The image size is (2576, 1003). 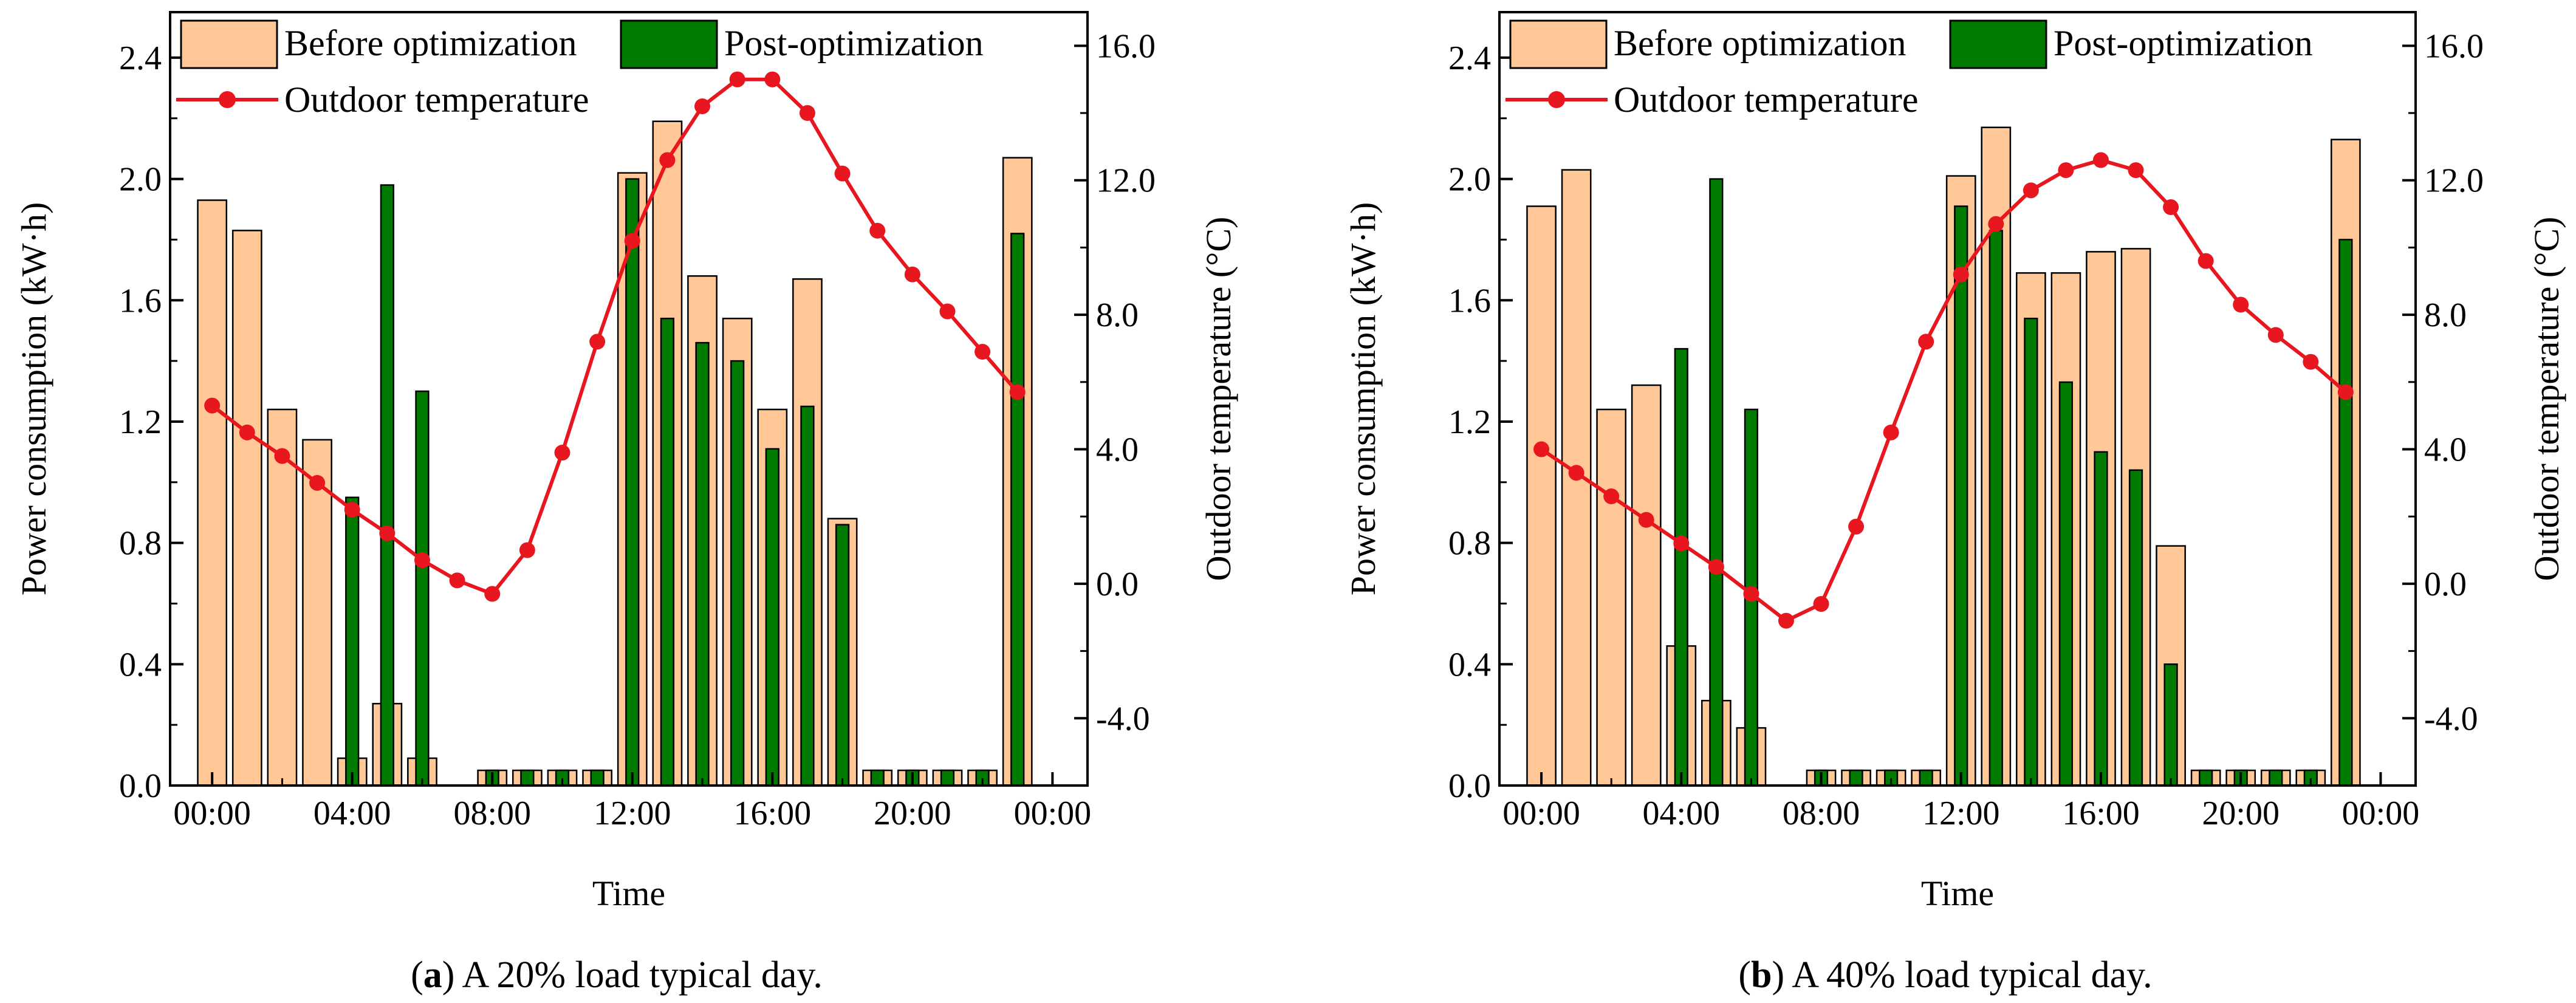 I want to click on y-tick-label: 2.4, so click(x=140, y=58).